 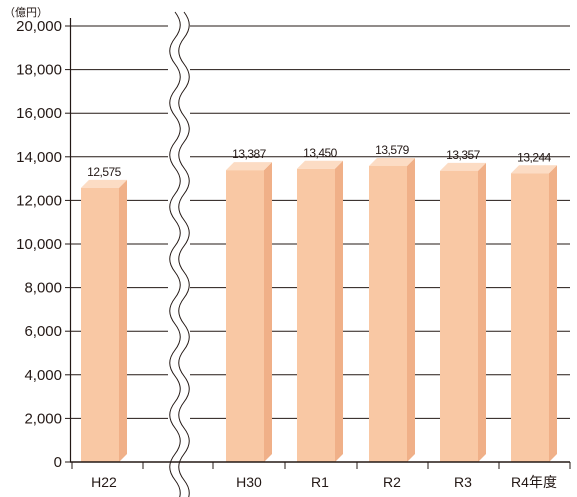 What do you see at coordinates (43, 288) in the screenshot?
I see `y-tick-label: 8,000` at bounding box center [43, 288].